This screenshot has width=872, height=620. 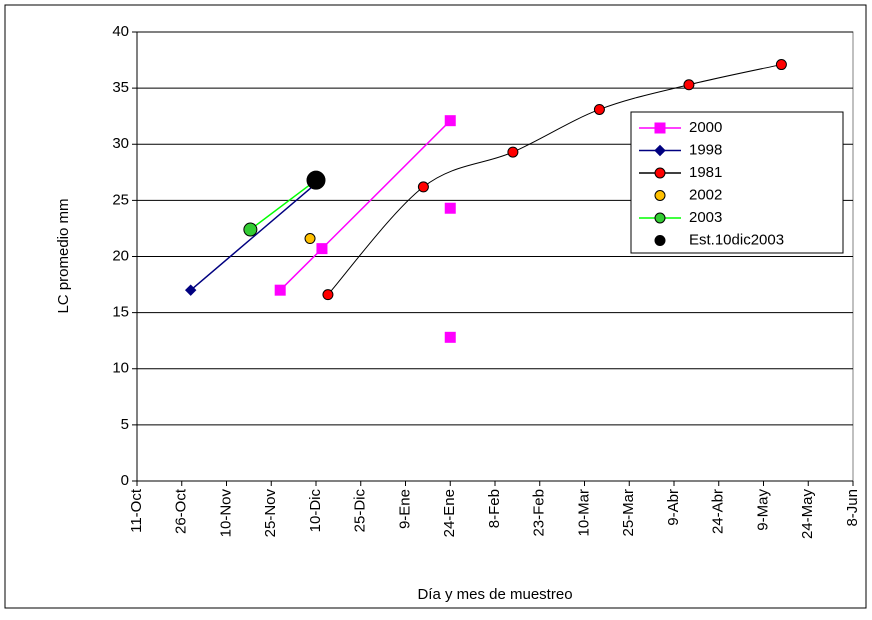 What do you see at coordinates (705, 194) in the screenshot?
I see `legend-label: 2002` at bounding box center [705, 194].